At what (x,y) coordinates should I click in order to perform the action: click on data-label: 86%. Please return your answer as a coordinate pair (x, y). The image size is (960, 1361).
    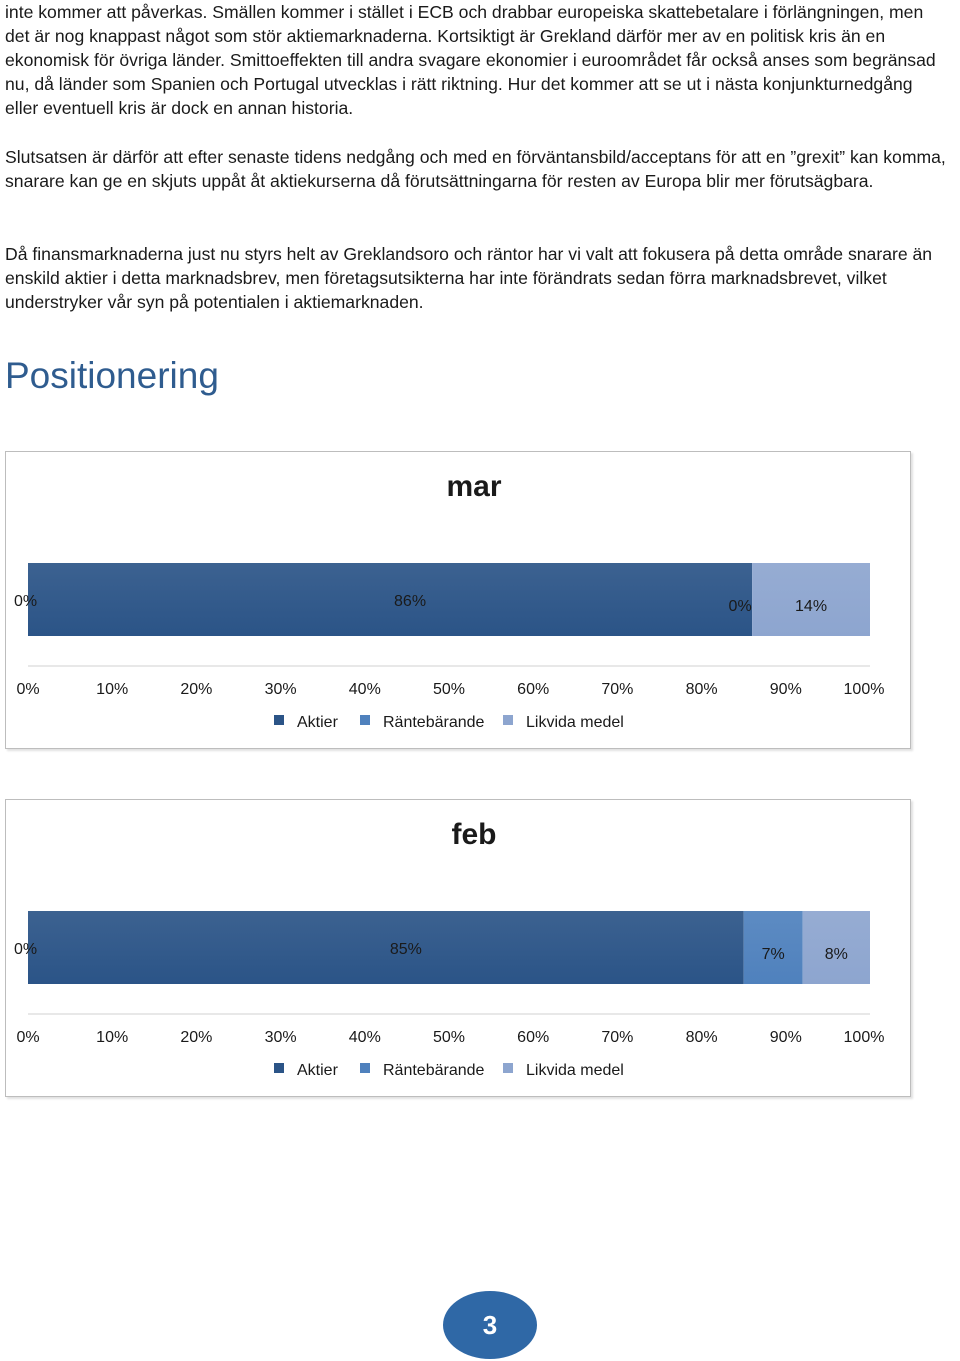
    Looking at the image, I should click on (410, 601).